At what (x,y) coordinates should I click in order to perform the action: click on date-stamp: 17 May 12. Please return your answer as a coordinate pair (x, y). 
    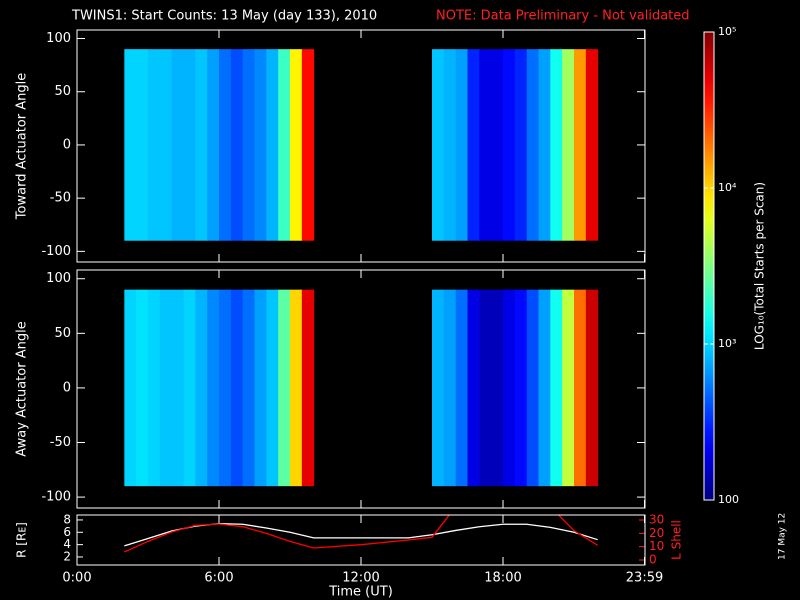
    Looking at the image, I should click on (783, 536).